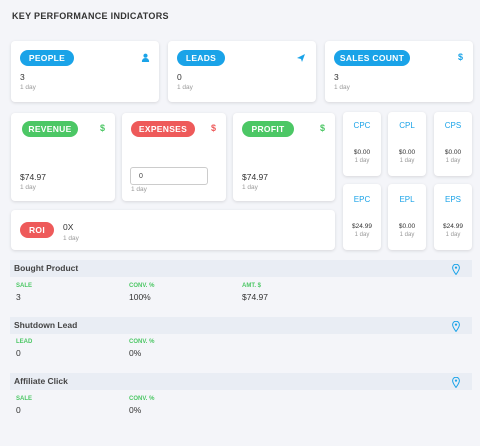  Describe the element at coordinates (362, 217) in the screenshot. I see `metric-card-epc: EPC $24.99 1 day` at that location.